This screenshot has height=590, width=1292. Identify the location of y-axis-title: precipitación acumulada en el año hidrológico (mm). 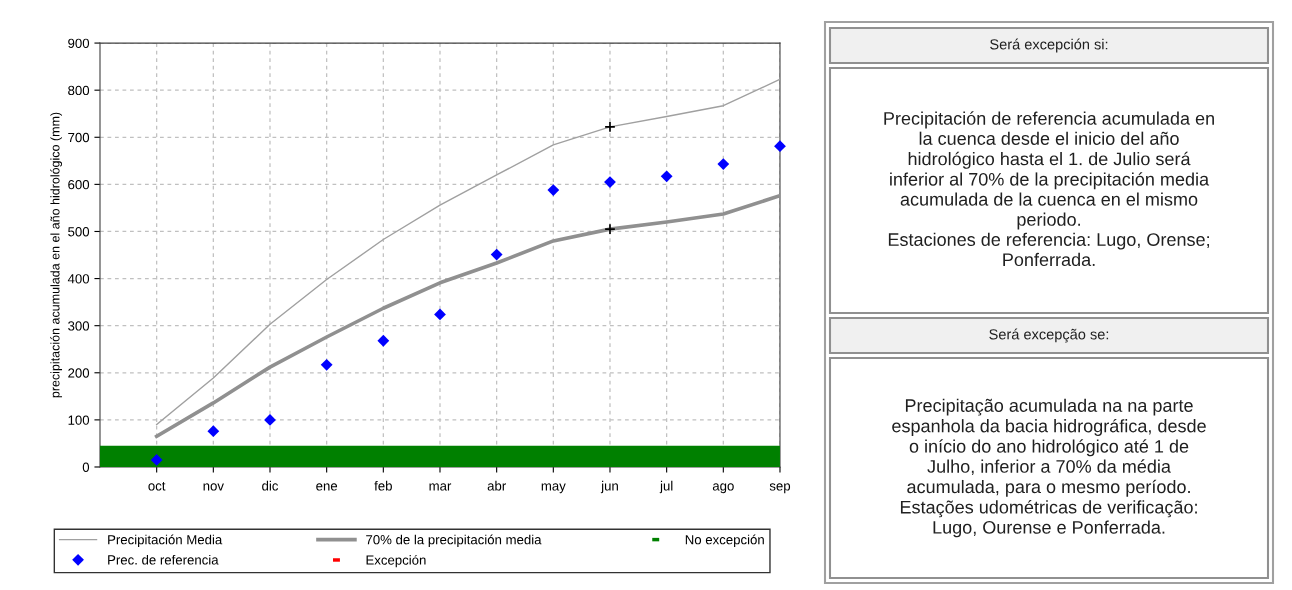
(56, 255).